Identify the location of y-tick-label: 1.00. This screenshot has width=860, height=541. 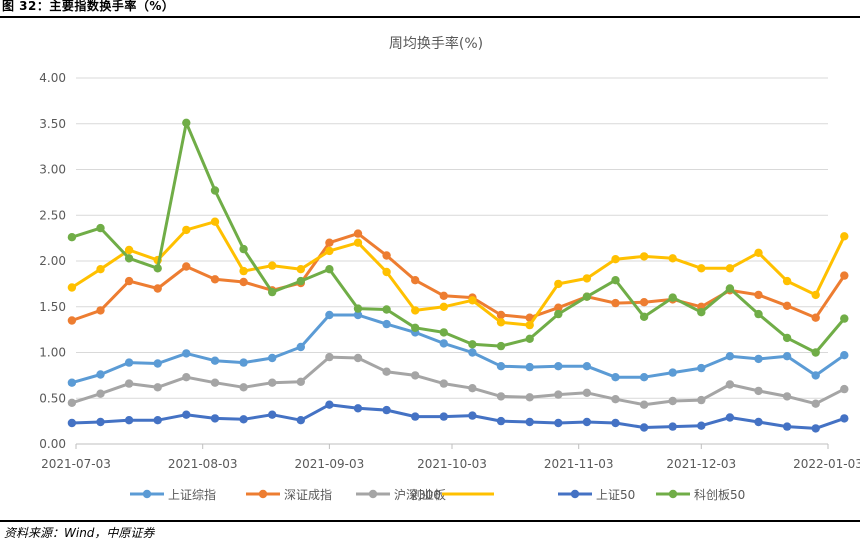
(52, 353).